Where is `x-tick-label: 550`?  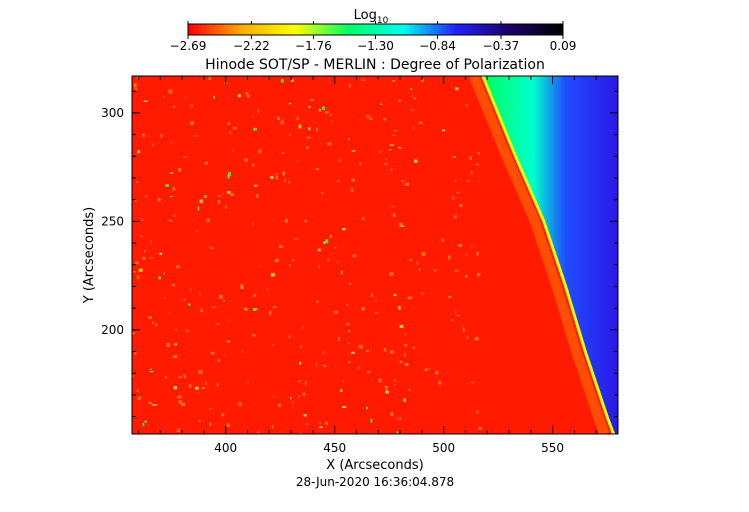 x-tick-label: 550 is located at coordinates (552, 448).